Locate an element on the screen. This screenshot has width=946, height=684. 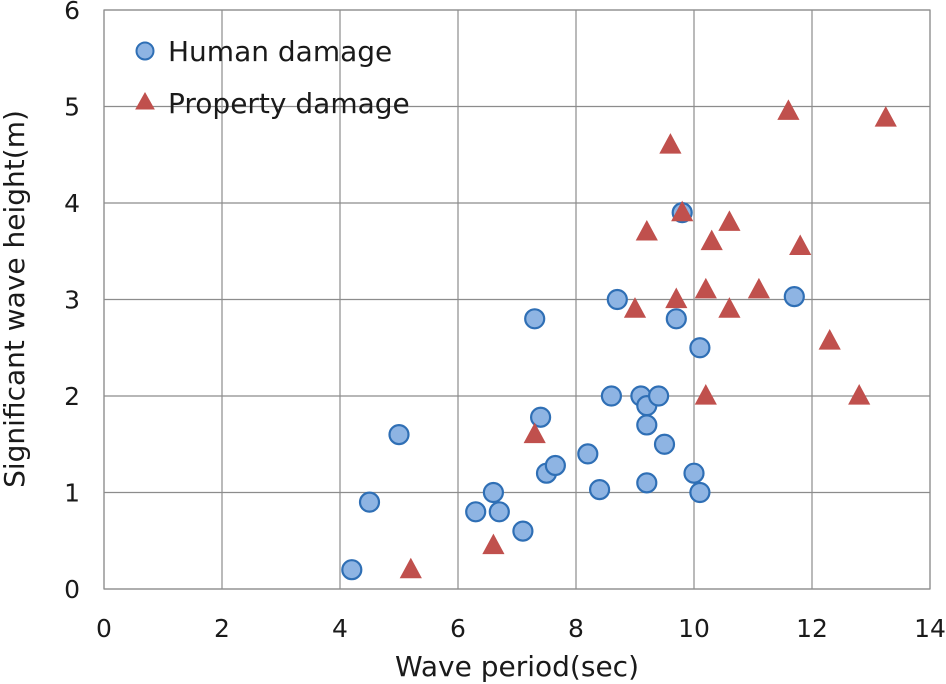
legend-label-property-damage: Property damage is located at coordinates (289, 103).